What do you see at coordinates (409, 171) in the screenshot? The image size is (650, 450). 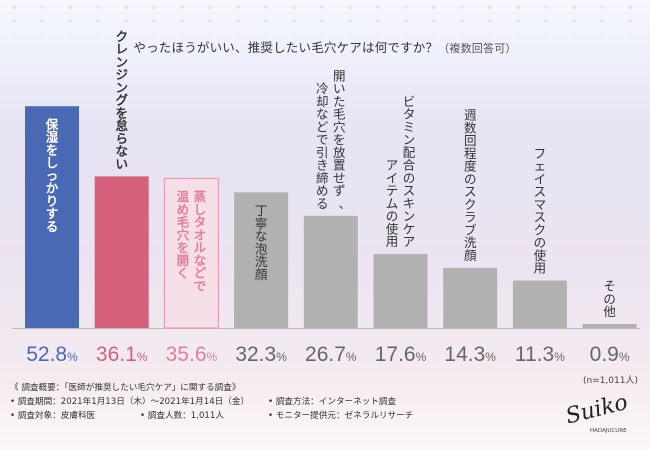 I see `category-label-6-1: ビタミン配合のスキンケア` at bounding box center [409, 171].